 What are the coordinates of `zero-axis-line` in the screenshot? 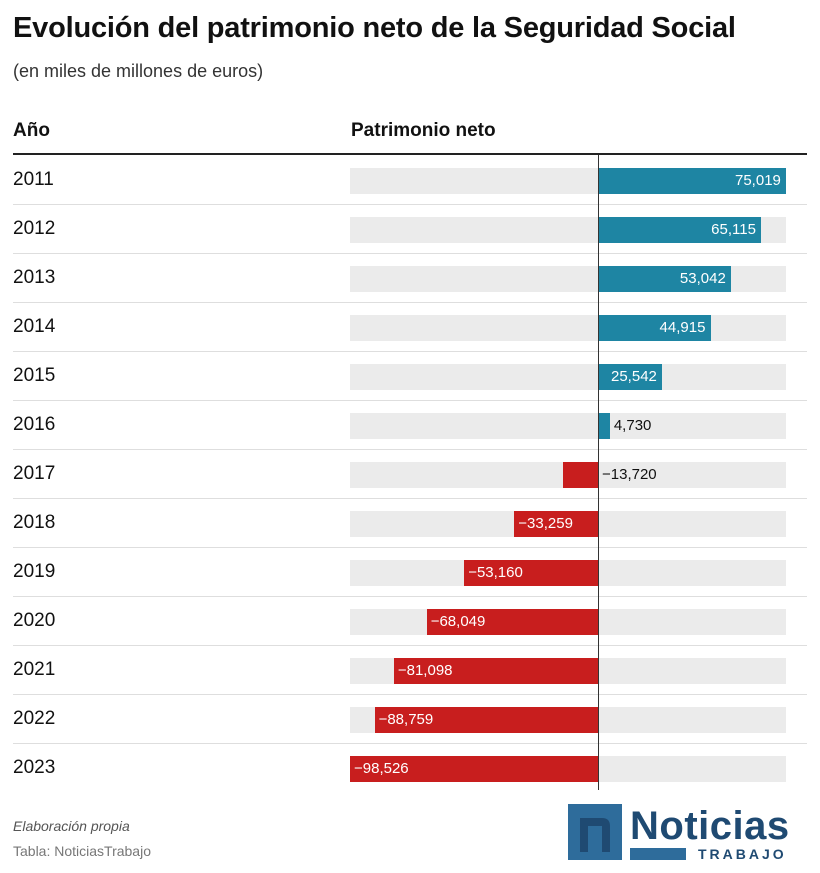 It's located at (598, 472).